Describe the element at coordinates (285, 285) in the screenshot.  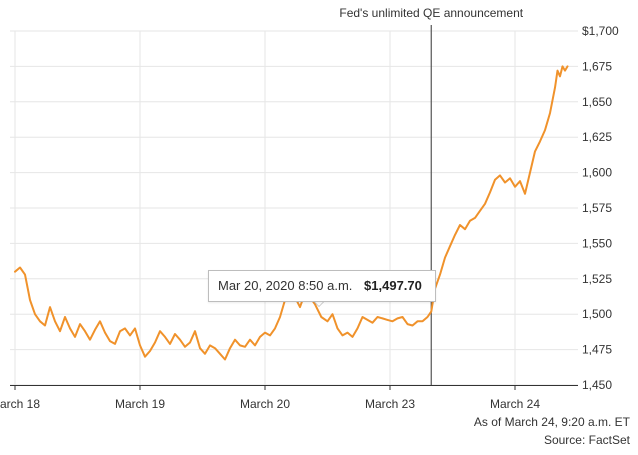
I see `tooltip-date: Mar 20, 2020 8:50 a.m.` at that location.